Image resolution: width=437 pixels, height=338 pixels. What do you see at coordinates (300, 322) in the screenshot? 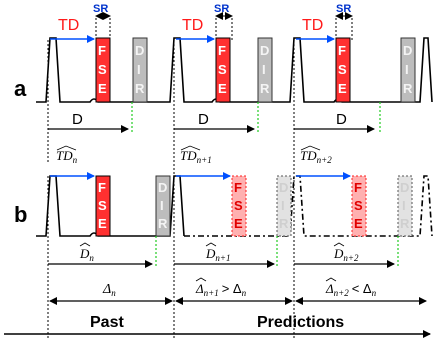
I see `predictions-label: Predictions` at bounding box center [300, 322].